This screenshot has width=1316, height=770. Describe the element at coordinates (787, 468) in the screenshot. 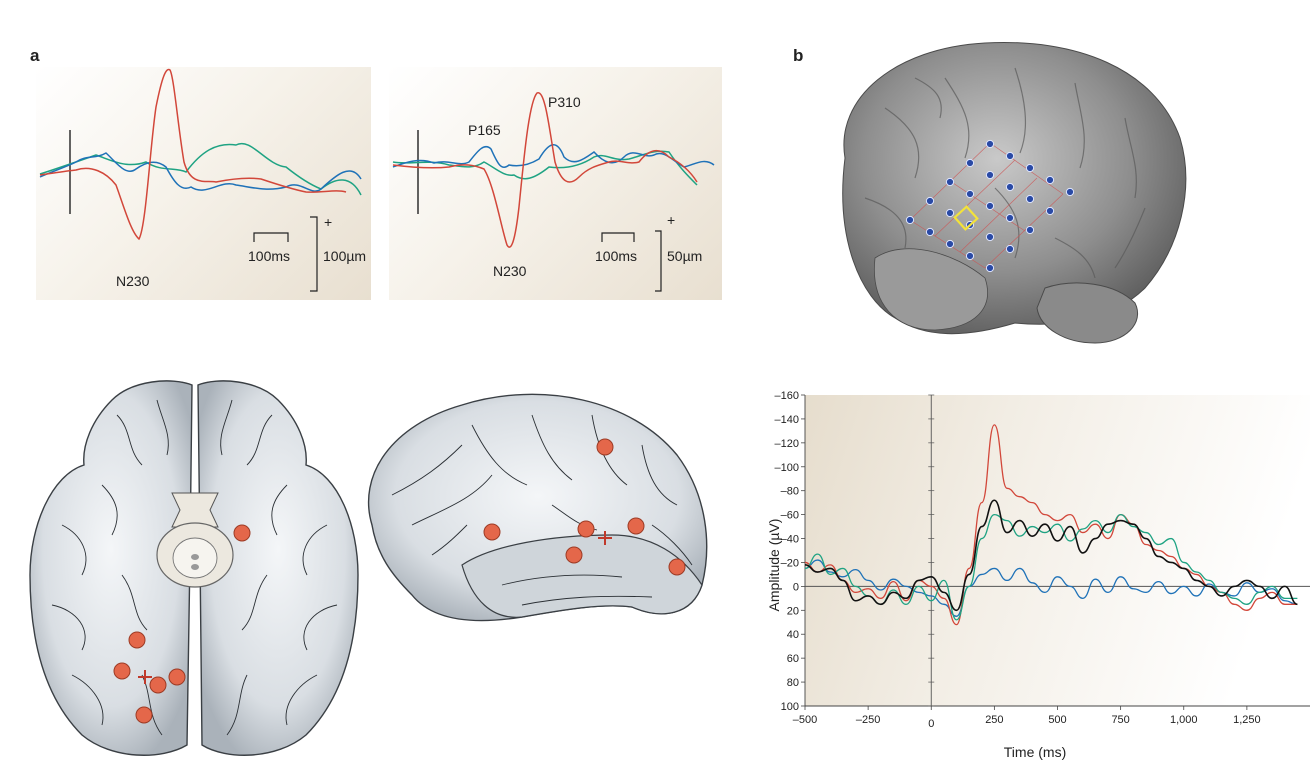

I see `y-tick-label: –100` at that location.